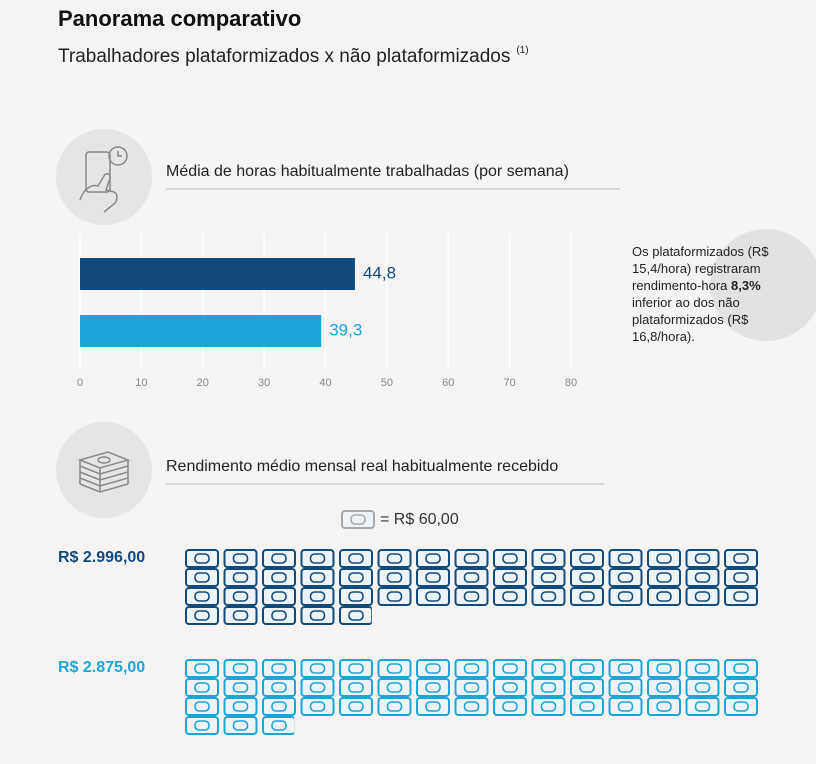 Image resolution: width=816 pixels, height=764 pixels. What do you see at coordinates (104, 472) in the screenshot?
I see `money-icon` at bounding box center [104, 472].